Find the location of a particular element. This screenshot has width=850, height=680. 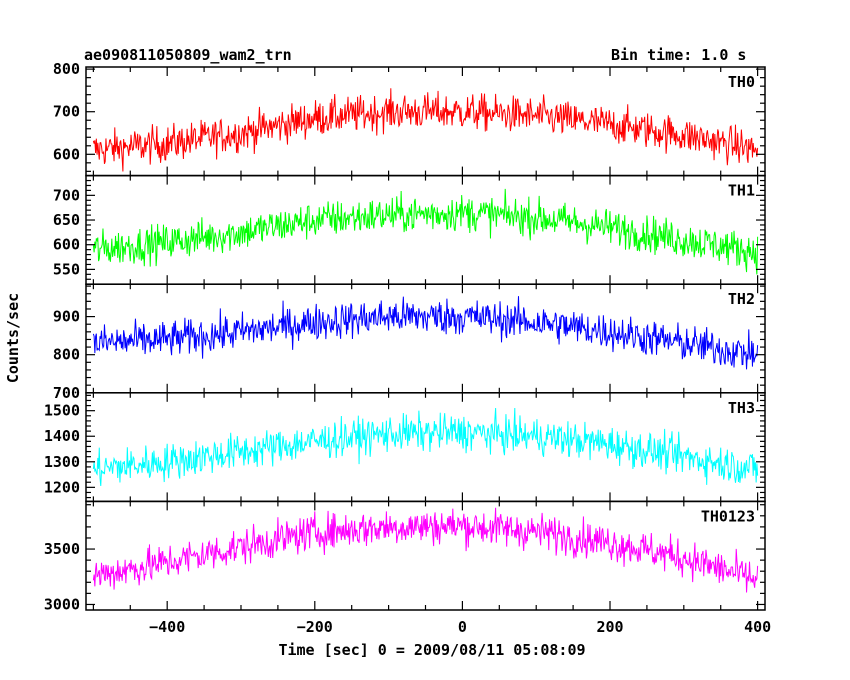

y-tick-label: 900 is located at coordinates (66, 317).